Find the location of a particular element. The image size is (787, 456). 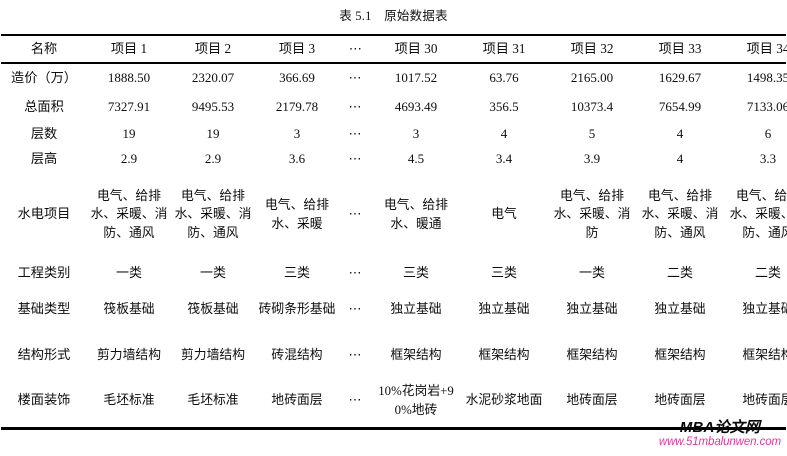

cell-height-p32: 3.9 is located at coordinates (592, 158).